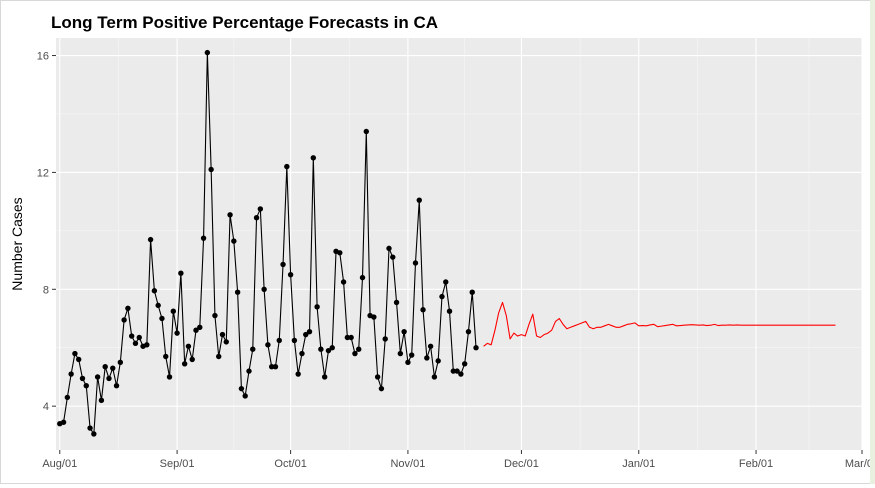 The width and height of the screenshot is (875, 488). What do you see at coordinates (521, 464) in the screenshot?
I see `x-tick-label: Dec/01` at bounding box center [521, 464].